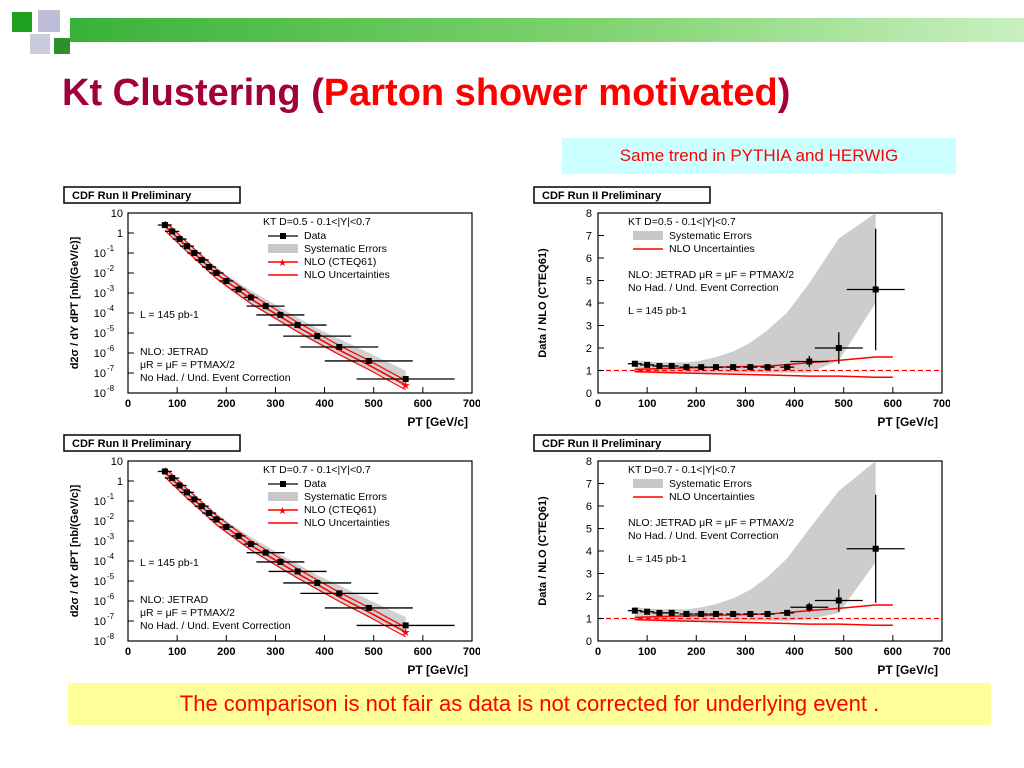 Image resolution: width=1024 pixels, height=768 pixels. Describe the element at coordinates (62, 46) in the screenshot. I see `decoration-square-dark` at that location.